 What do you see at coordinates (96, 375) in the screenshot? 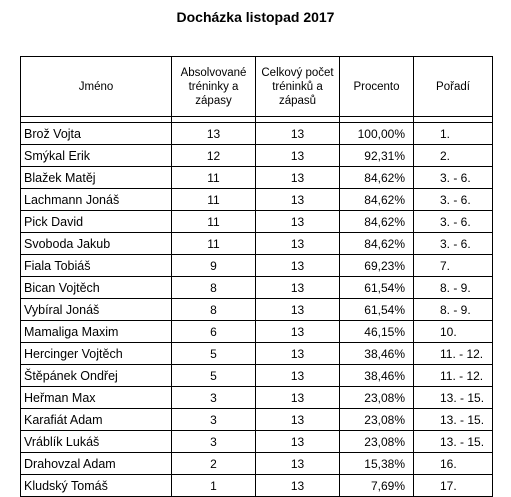
I see `cell-name: Štěpánek Ondřej` at bounding box center [96, 375].